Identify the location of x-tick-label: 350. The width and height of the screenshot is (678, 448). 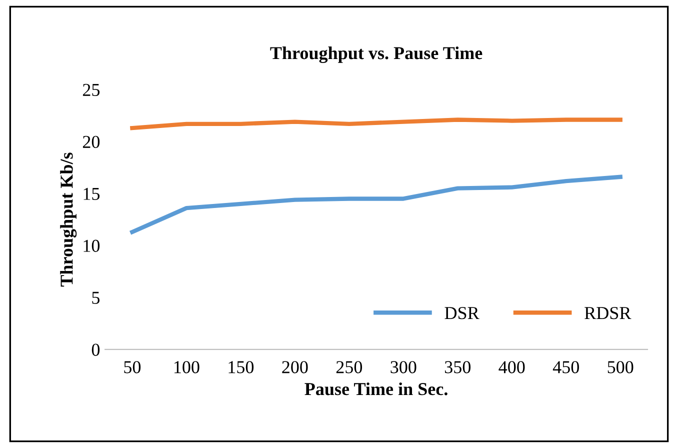
(457, 367).